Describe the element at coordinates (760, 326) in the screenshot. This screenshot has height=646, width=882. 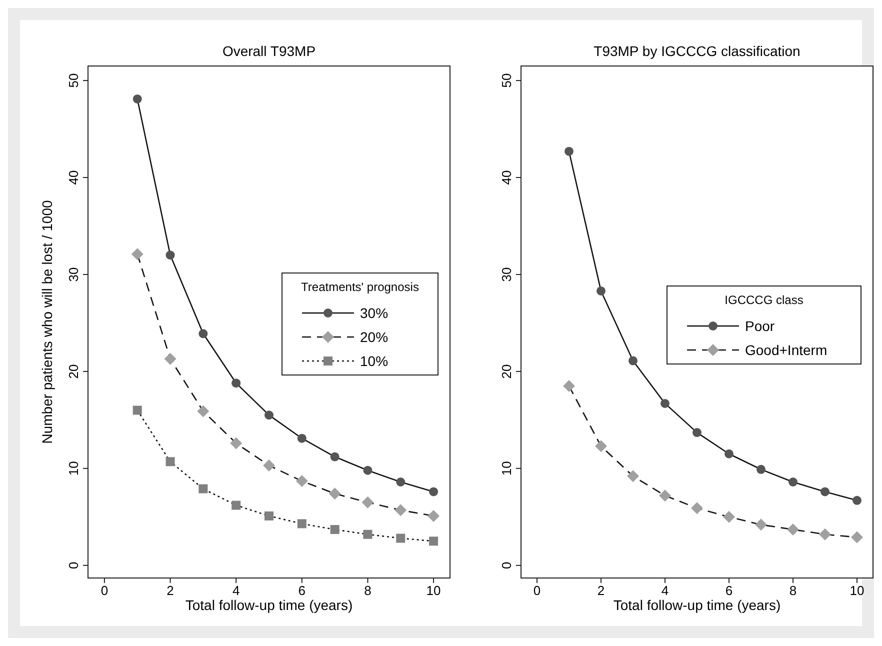
I see `legend-label: Poor` at that location.